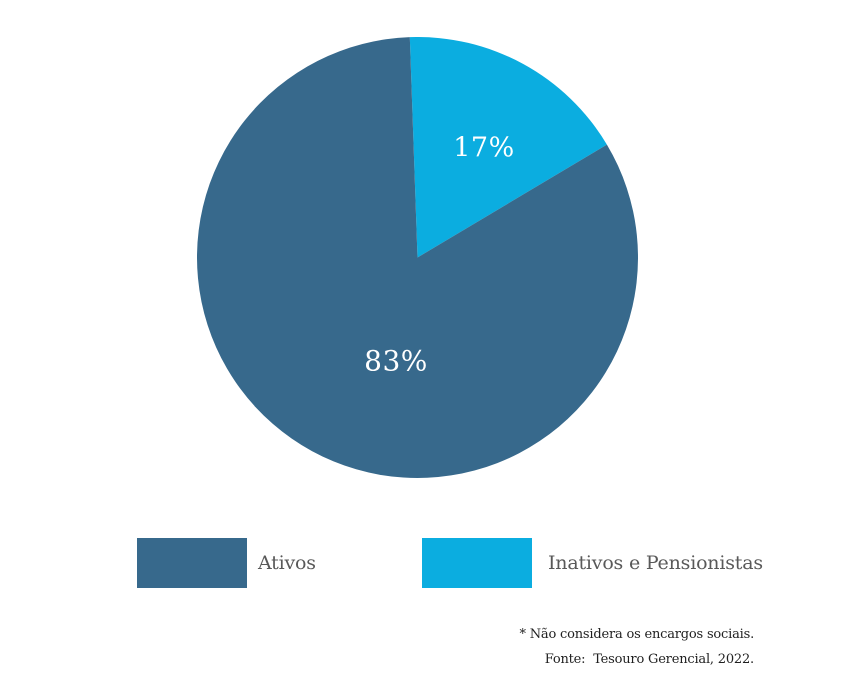 This screenshot has height=685, width=863. I want to click on legend-swatch-ativos, so click(192, 563).